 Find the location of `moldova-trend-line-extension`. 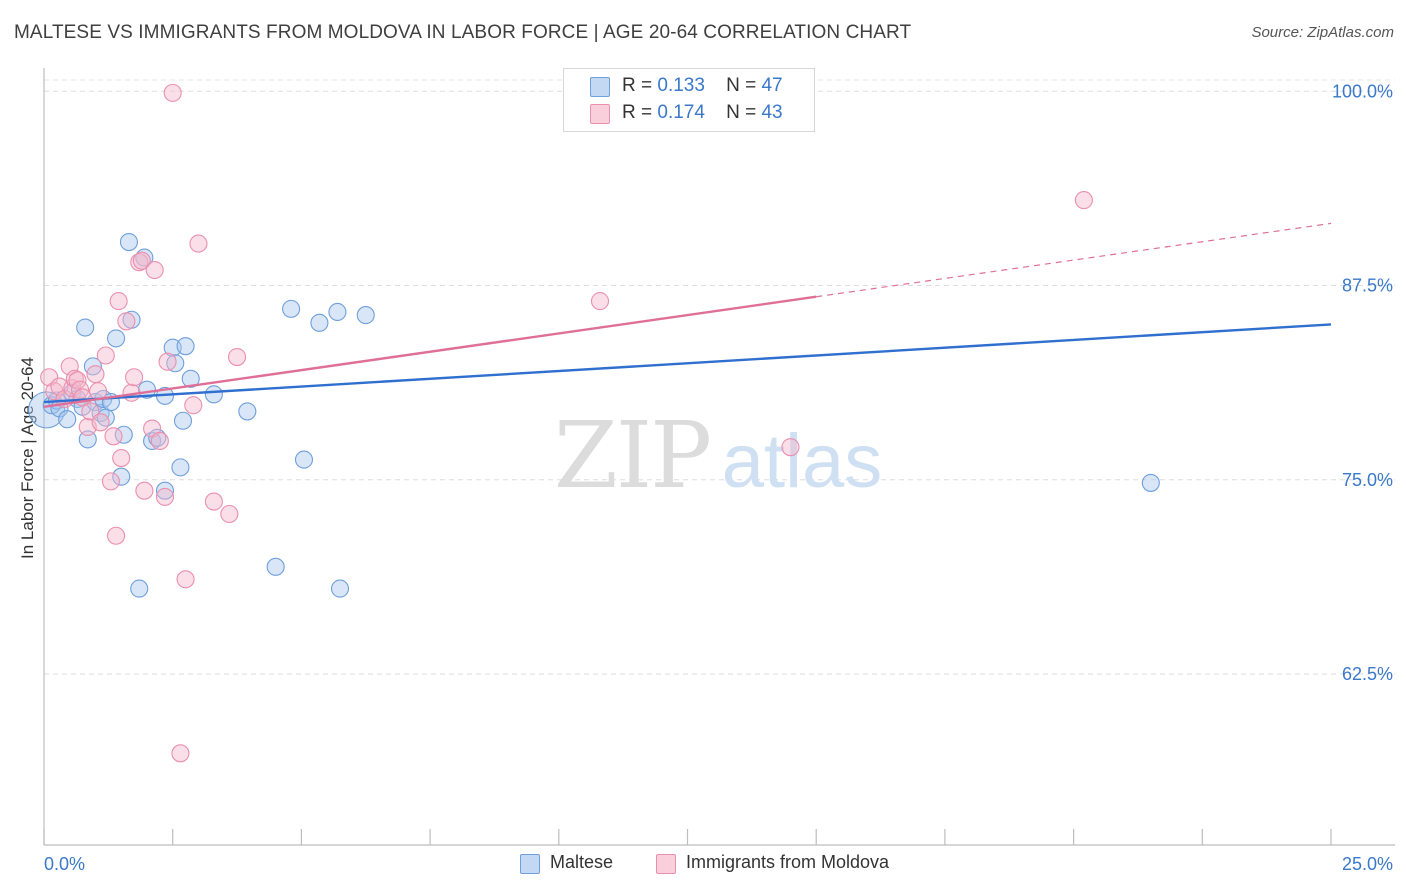

moldova-trend-line-extension is located at coordinates (1074, 260).